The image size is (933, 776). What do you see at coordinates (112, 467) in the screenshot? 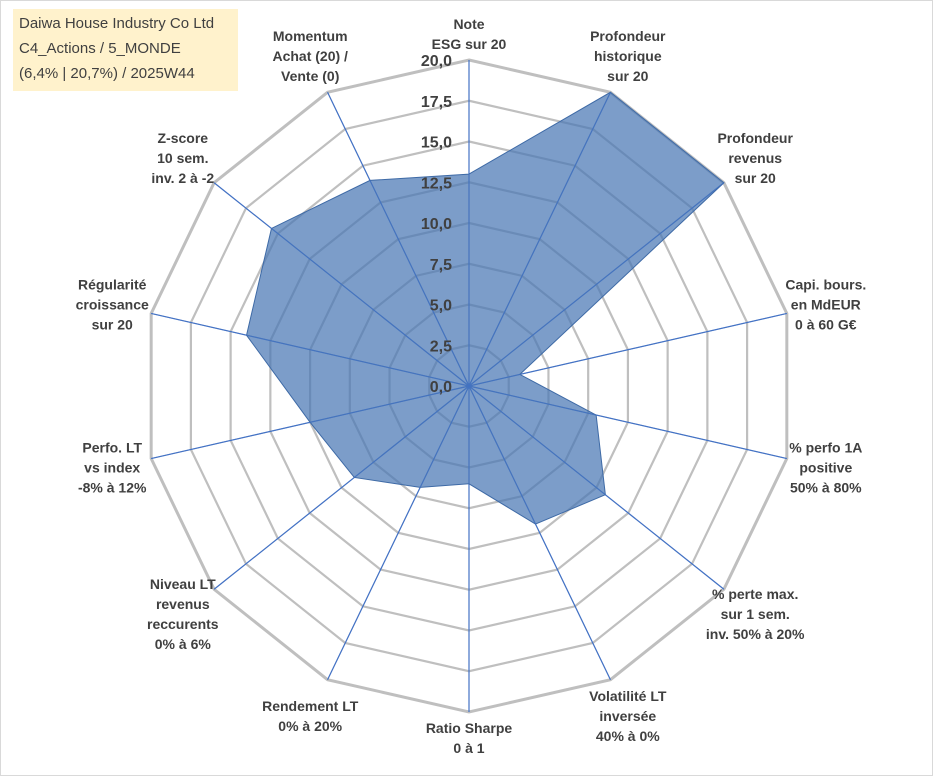
I see `axis-label: vs index` at bounding box center [112, 467].